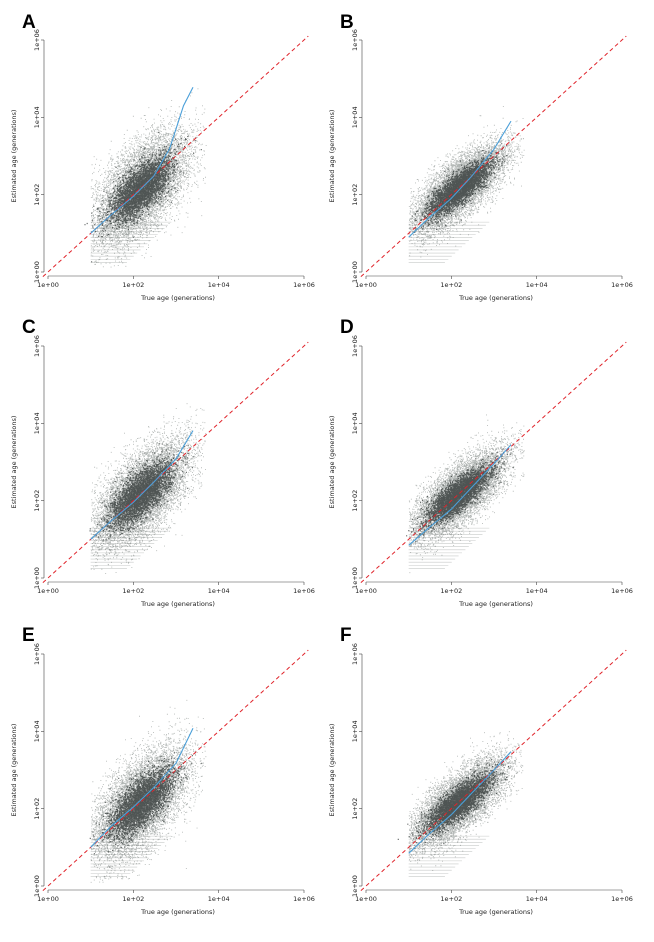 This screenshot has height=942, width=654. I want to click on panel-label: D, so click(347, 327).